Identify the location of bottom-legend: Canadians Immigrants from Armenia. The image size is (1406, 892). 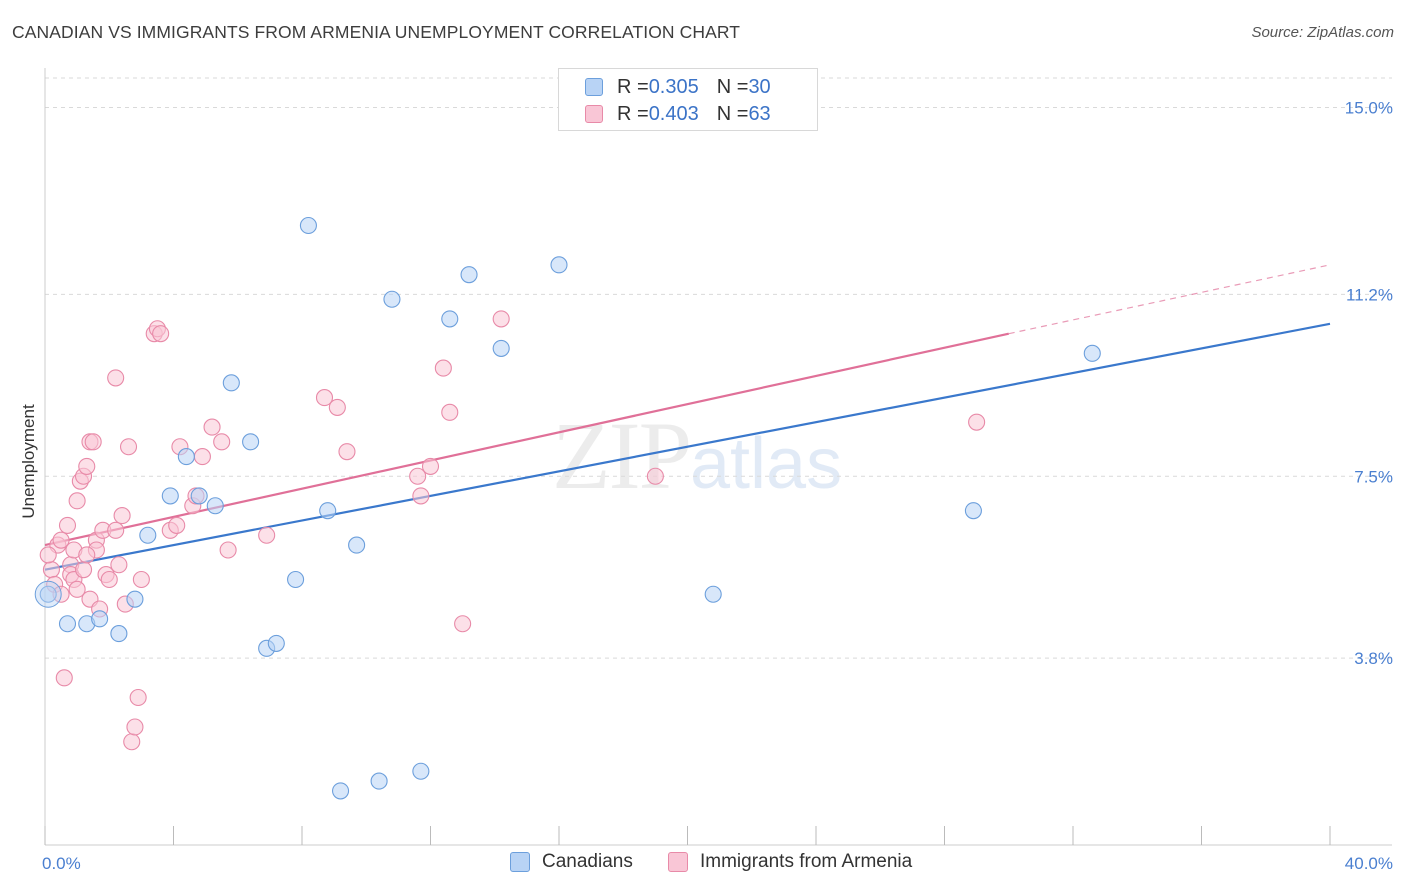
(703, 864).